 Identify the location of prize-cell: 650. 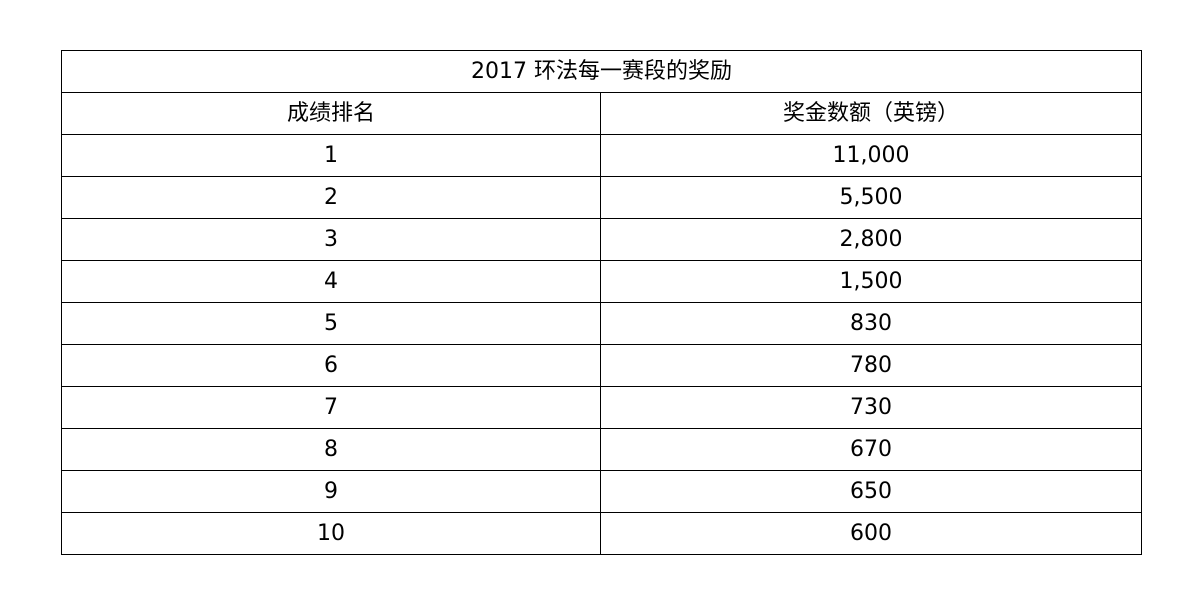
(871, 491).